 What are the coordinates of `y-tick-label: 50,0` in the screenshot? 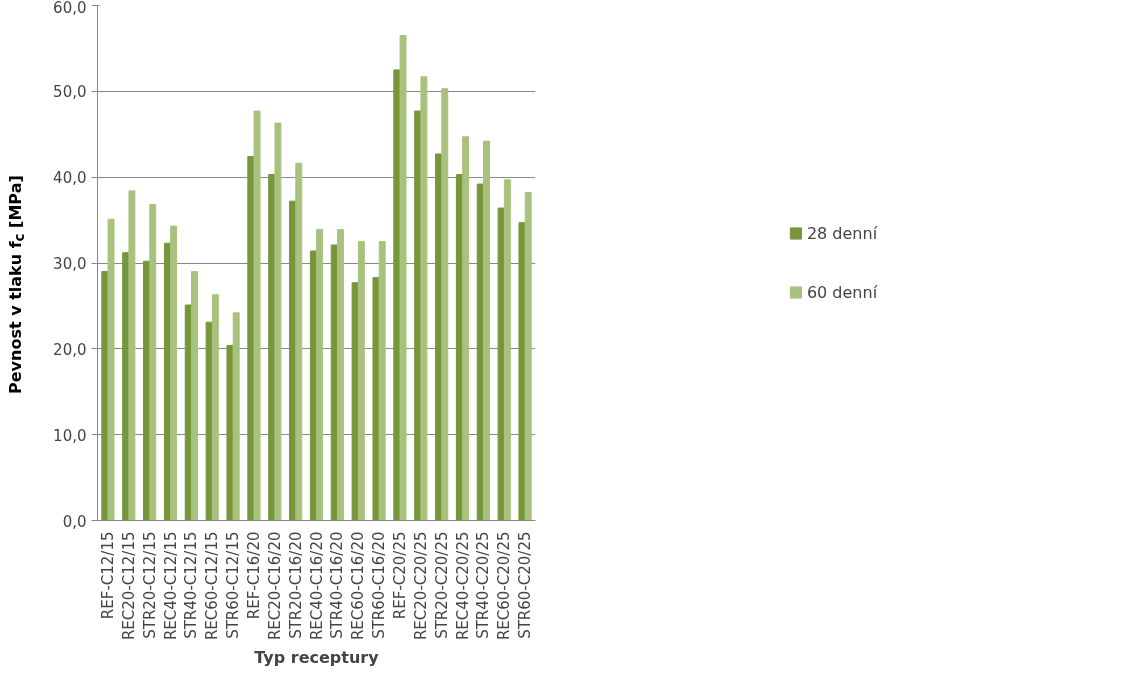 It's located at (70, 92).